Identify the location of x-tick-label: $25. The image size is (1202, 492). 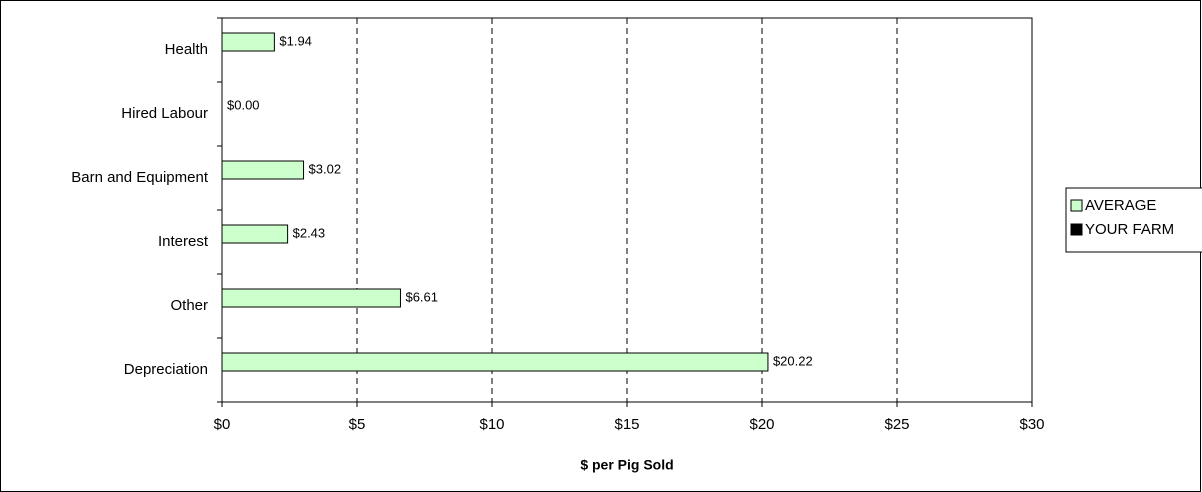
(896, 424).